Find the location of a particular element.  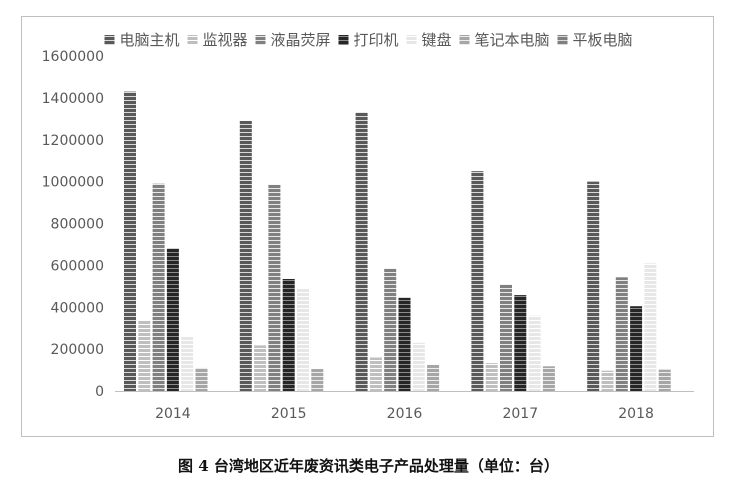

y-tick-label: 0 is located at coordinates (99, 392).